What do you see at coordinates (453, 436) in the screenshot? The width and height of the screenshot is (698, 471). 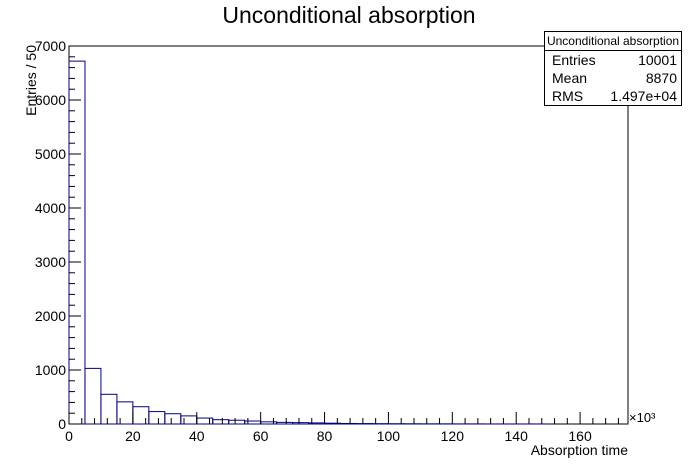 I see `x-tick-label: 120` at bounding box center [453, 436].